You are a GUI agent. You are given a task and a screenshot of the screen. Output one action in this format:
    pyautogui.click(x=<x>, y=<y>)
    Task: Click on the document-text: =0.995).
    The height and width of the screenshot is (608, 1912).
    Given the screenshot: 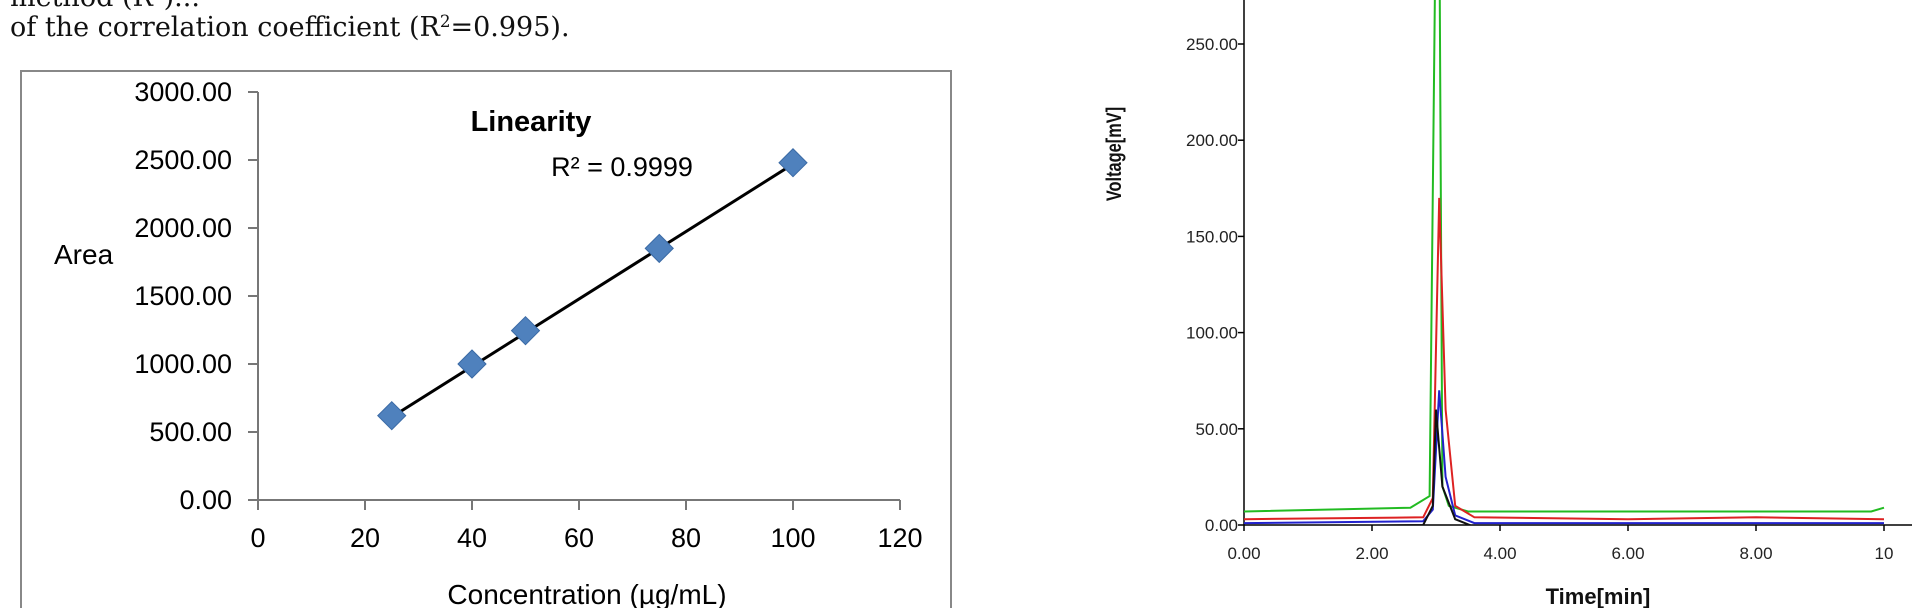 What is the action you would take?
    pyautogui.click(x=510, y=28)
    